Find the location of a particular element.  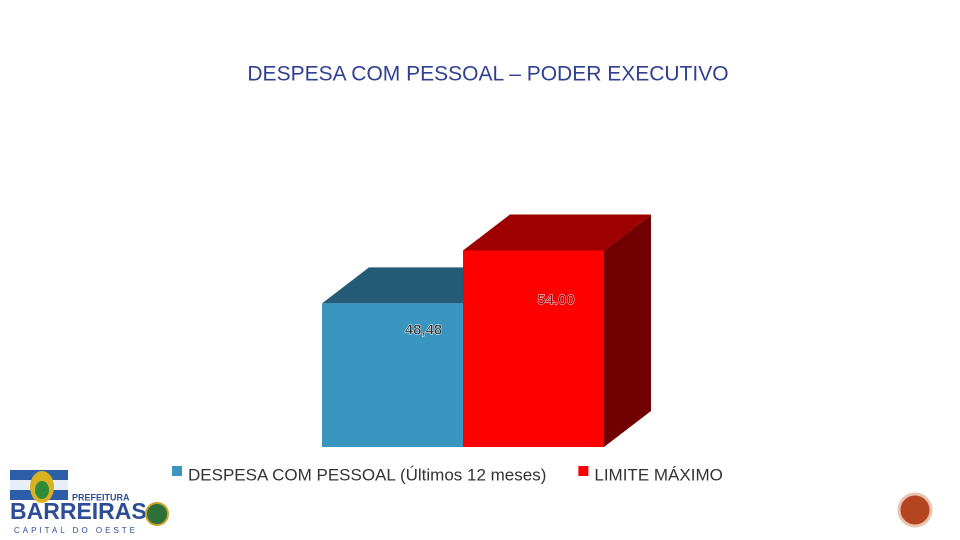

logo-seal is located at coordinates (157, 514).